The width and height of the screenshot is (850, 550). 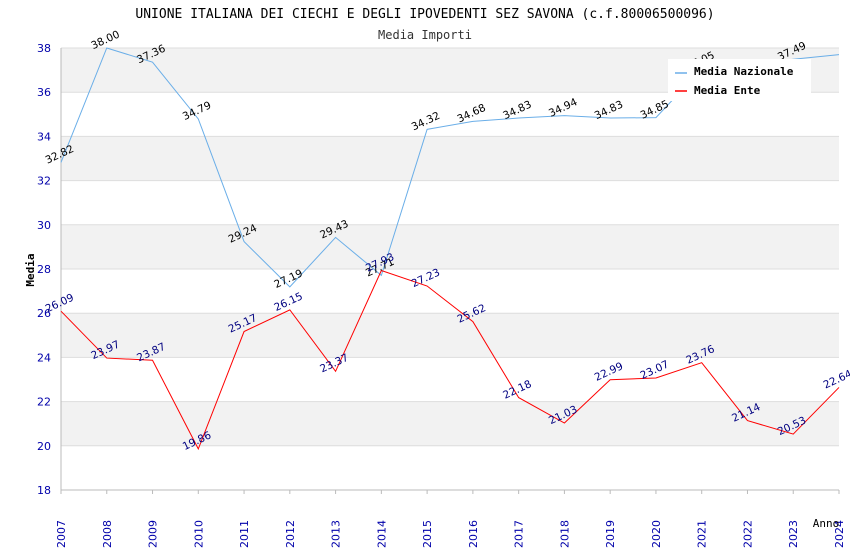 I want to click on x-tick-label: 2011, so click(x=244, y=534).